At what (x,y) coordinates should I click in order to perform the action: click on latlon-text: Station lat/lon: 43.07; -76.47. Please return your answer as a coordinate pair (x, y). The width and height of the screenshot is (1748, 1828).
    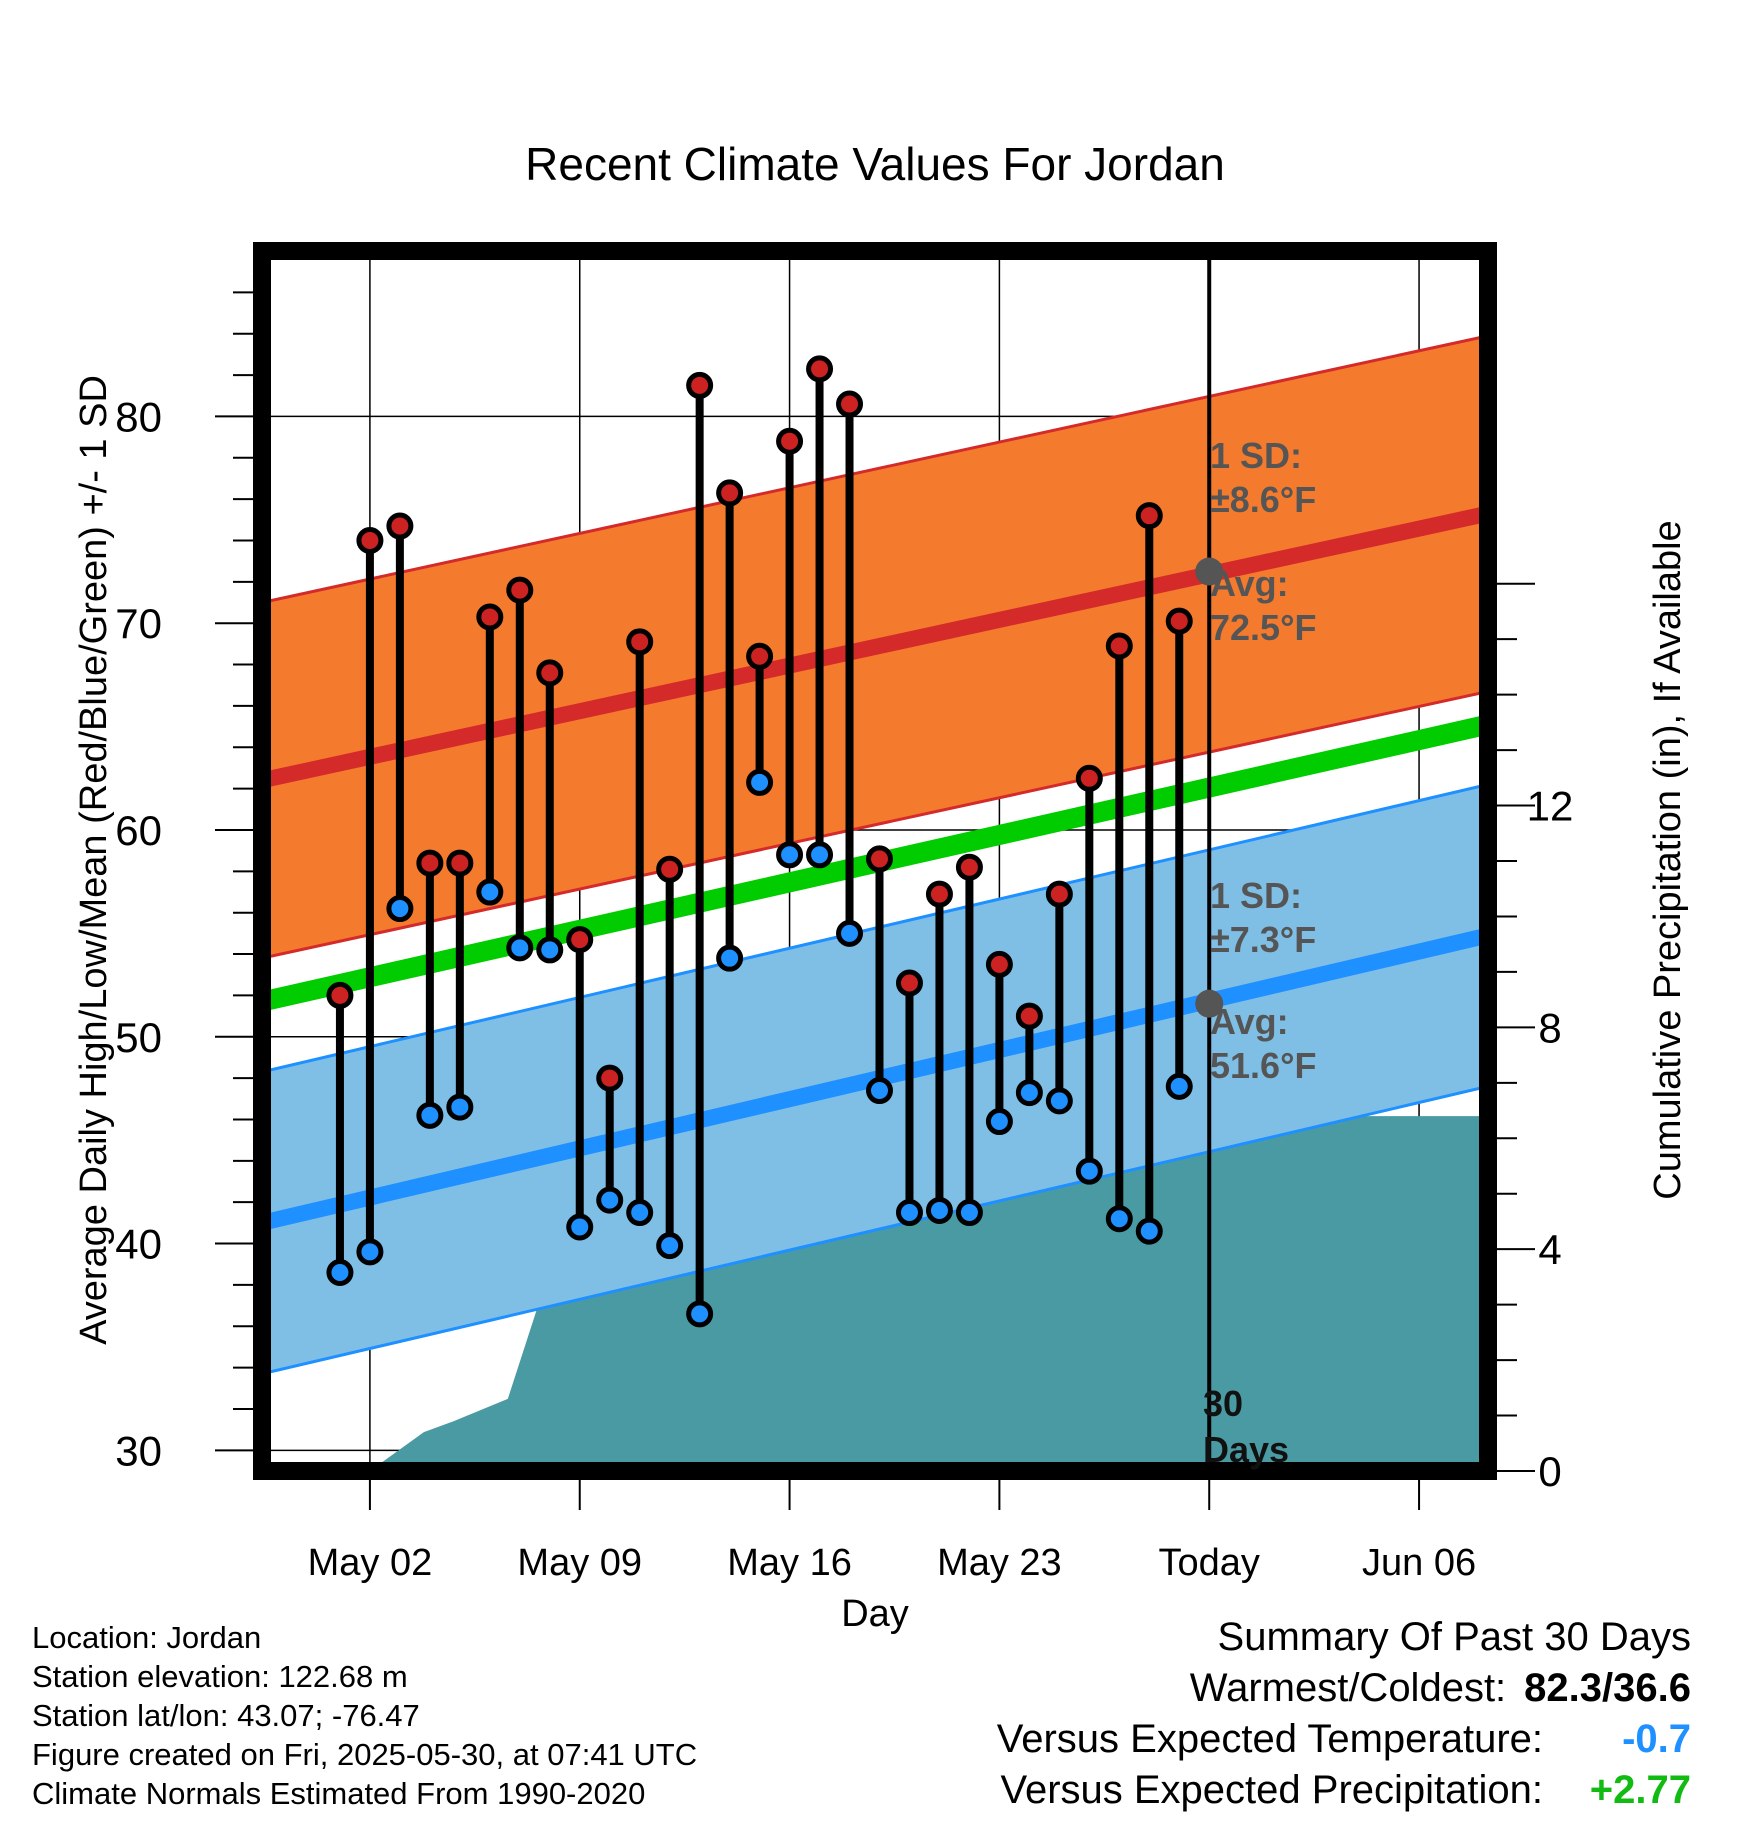
    Looking at the image, I should click on (226, 1715).